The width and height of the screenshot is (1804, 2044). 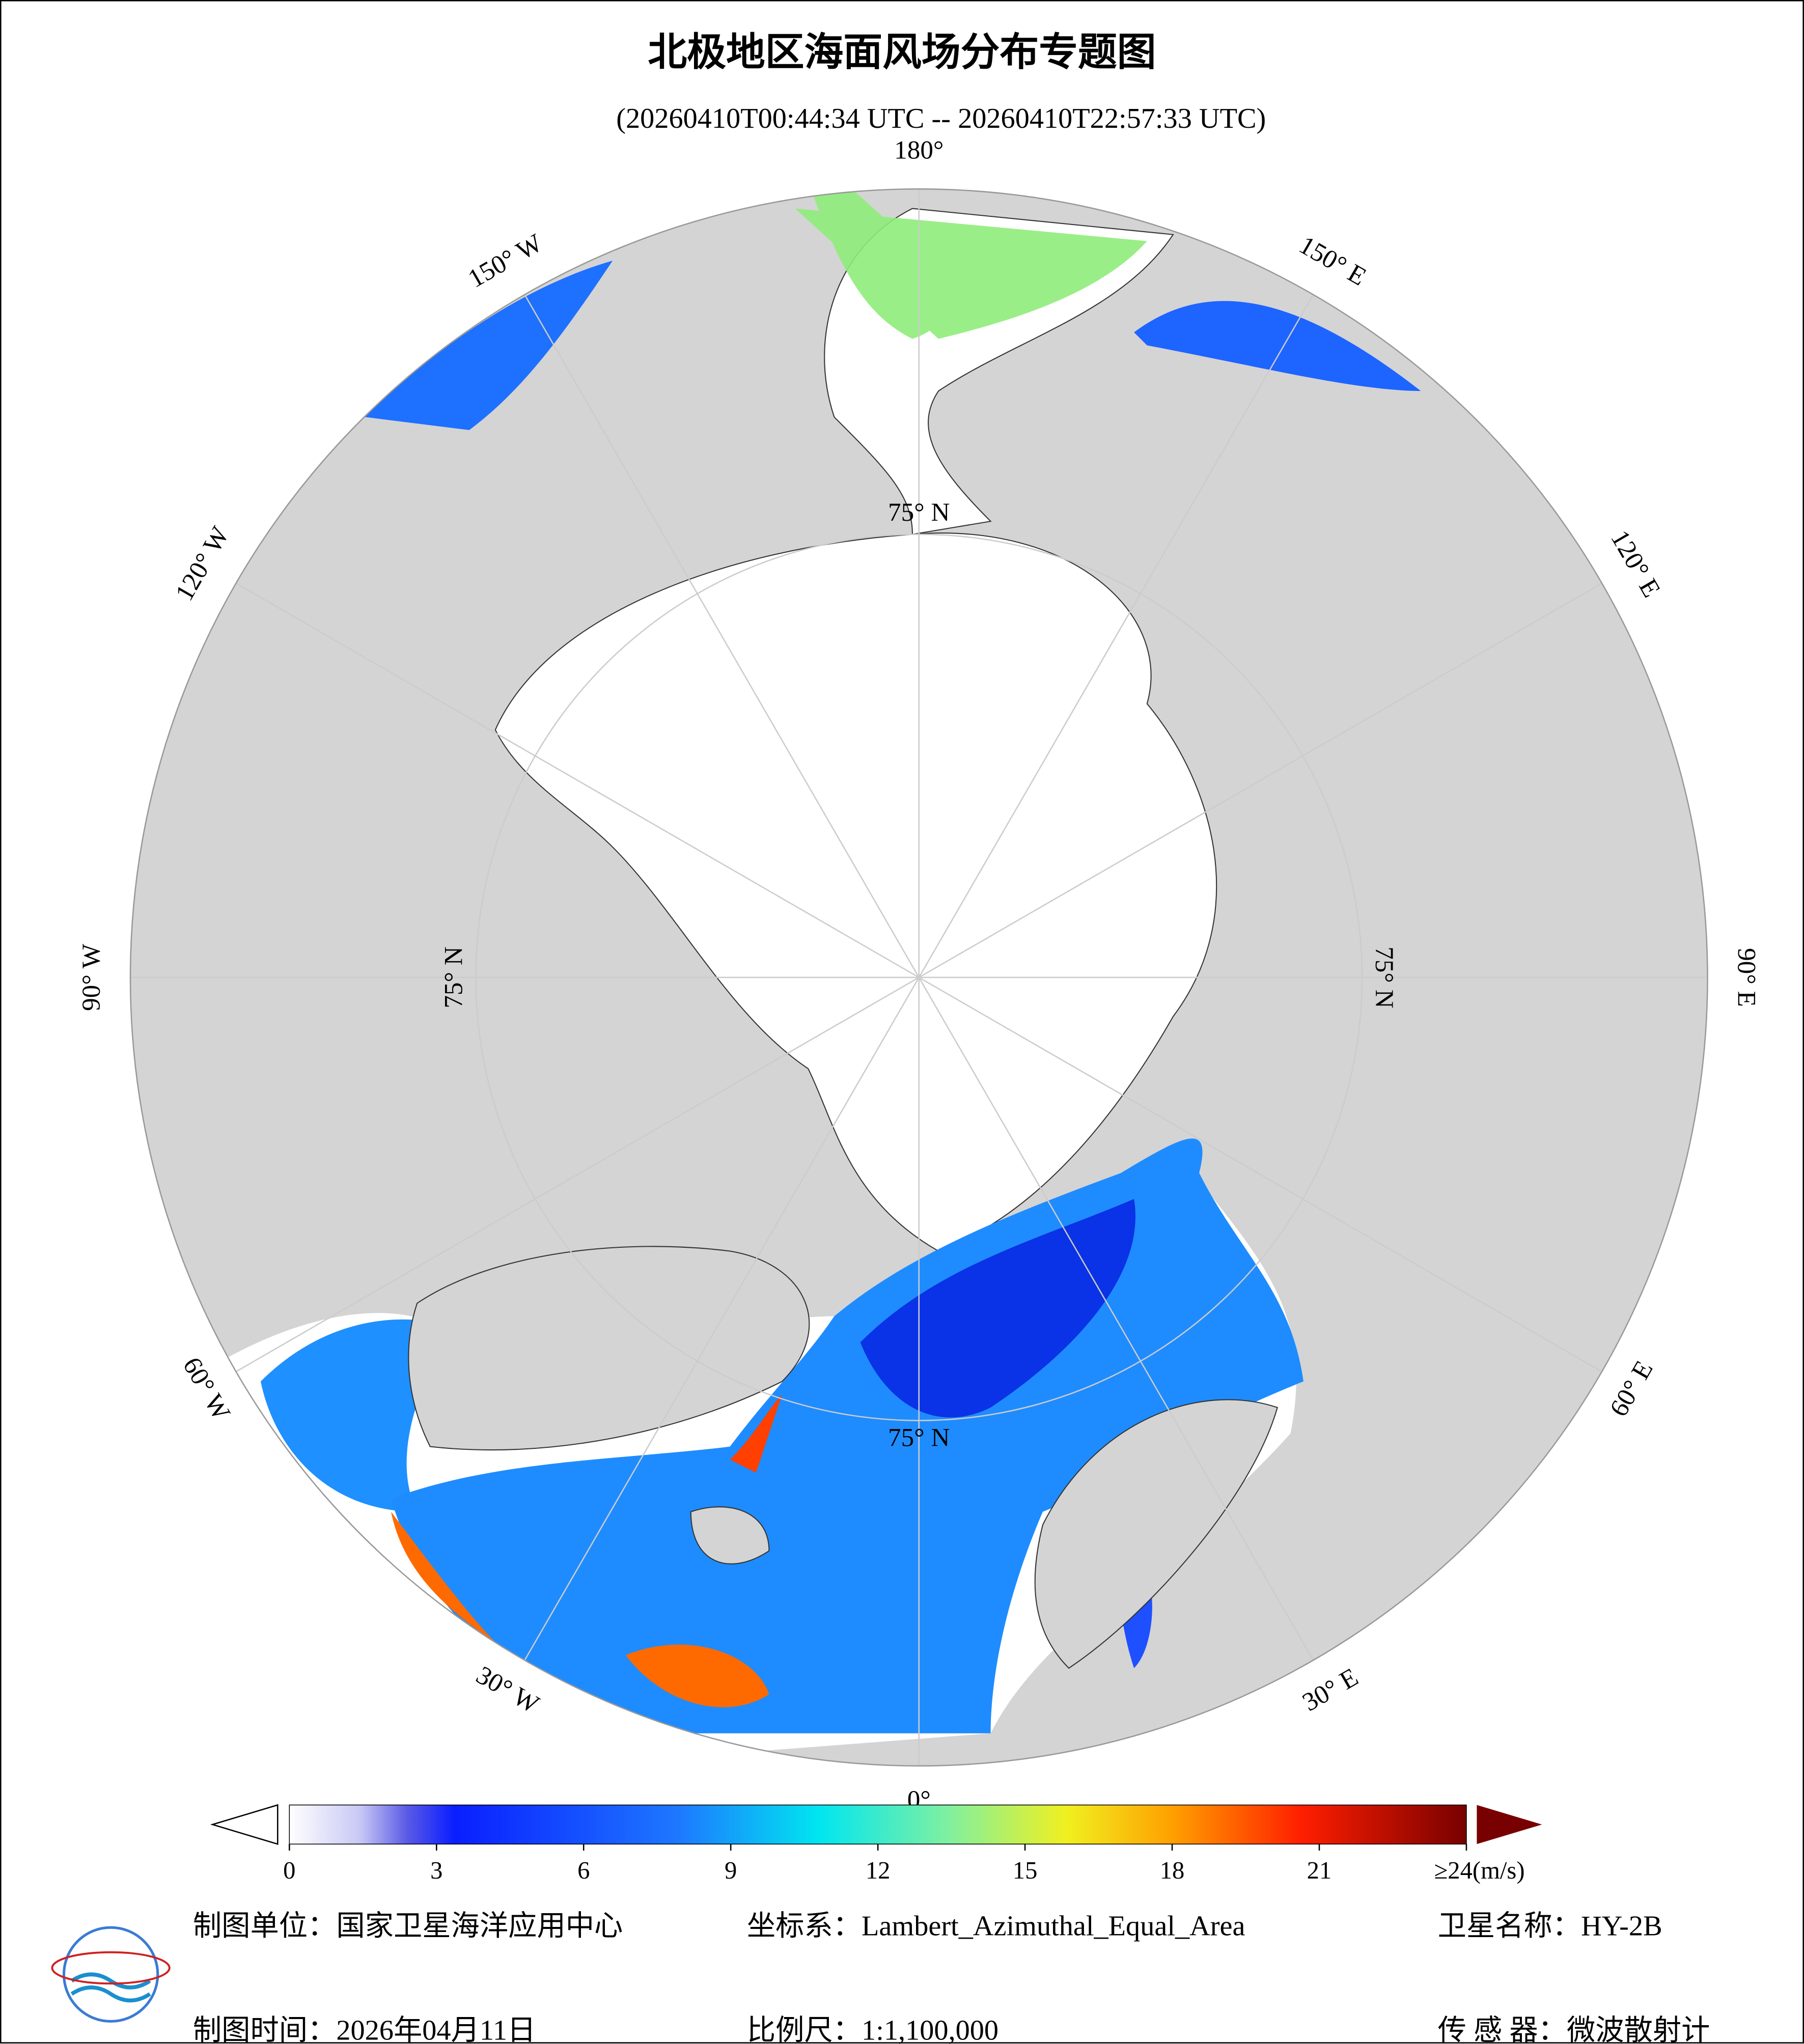 I want to click on footer-text: 比例尺：1:1,100,000, so click(x=872, y=2029).